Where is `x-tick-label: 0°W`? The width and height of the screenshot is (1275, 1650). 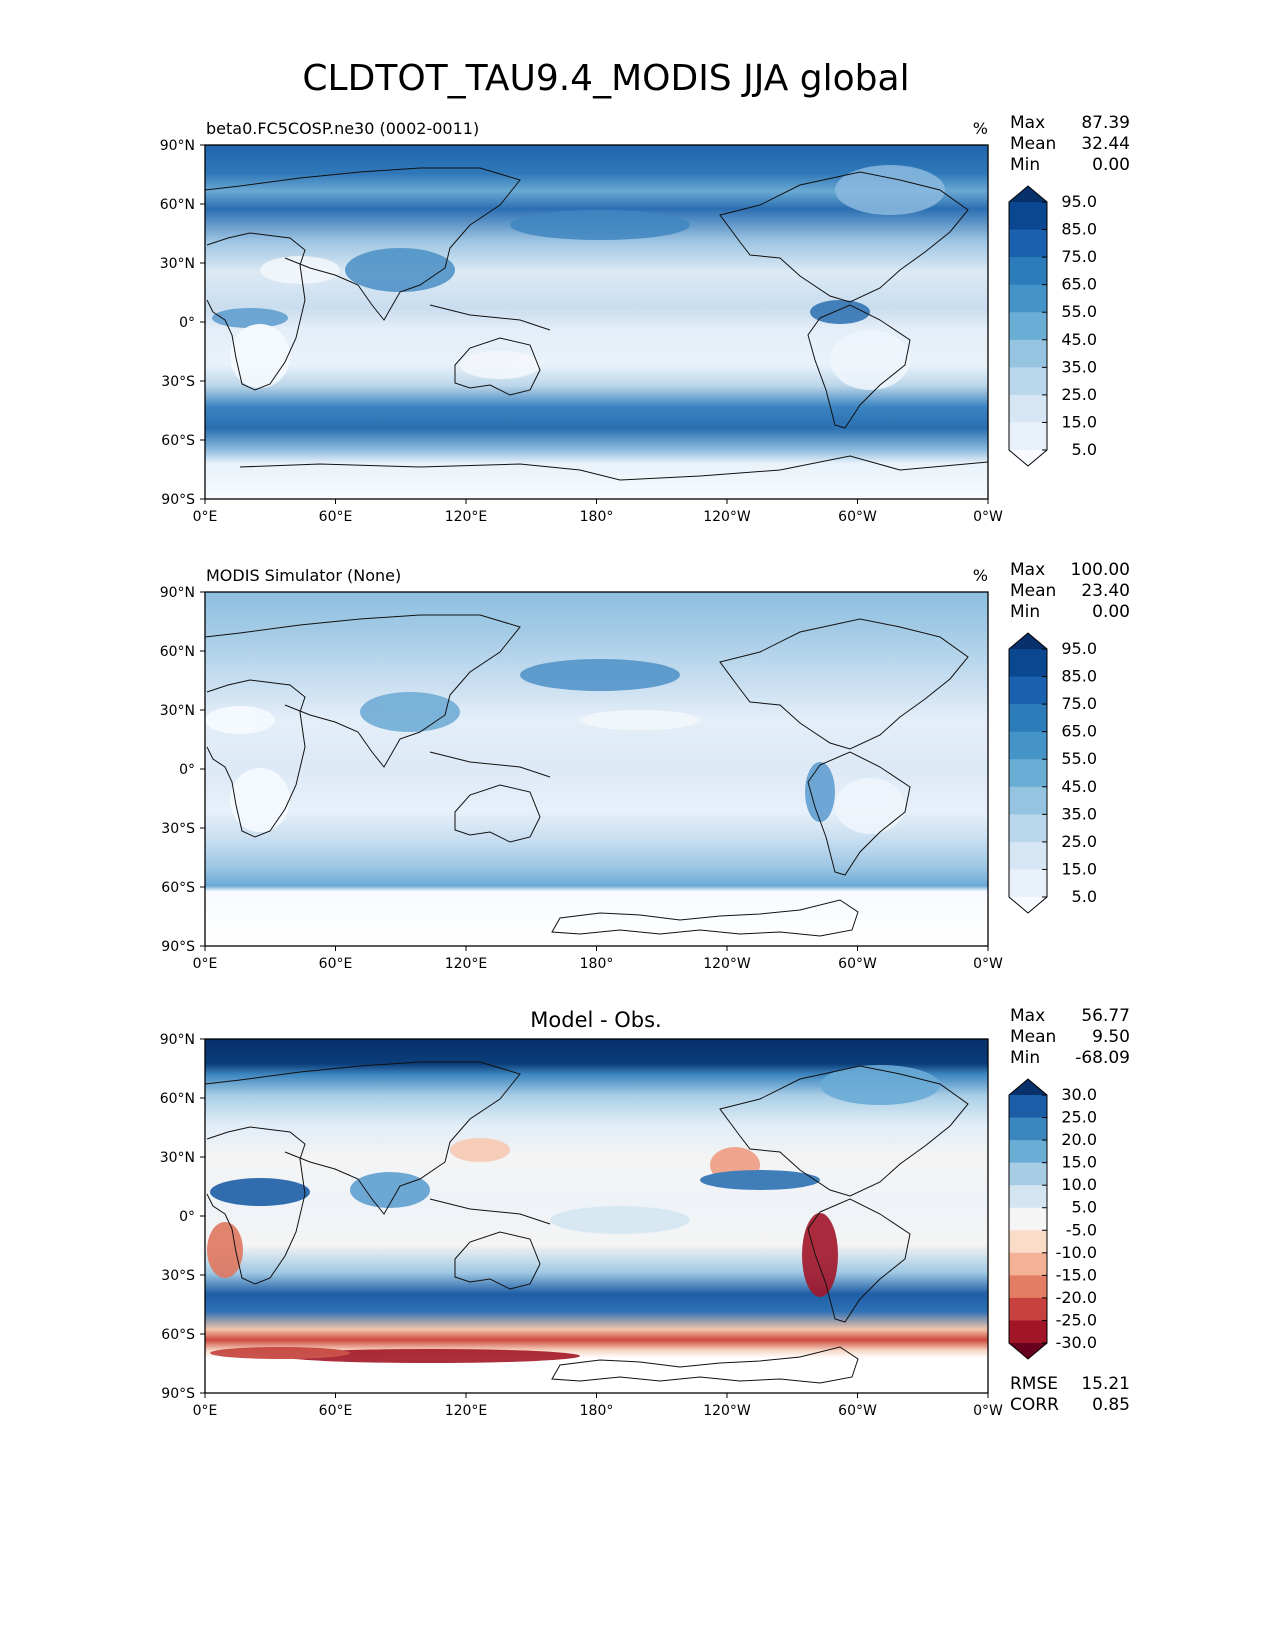 x-tick-label: 0°W is located at coordinates (988, 964).